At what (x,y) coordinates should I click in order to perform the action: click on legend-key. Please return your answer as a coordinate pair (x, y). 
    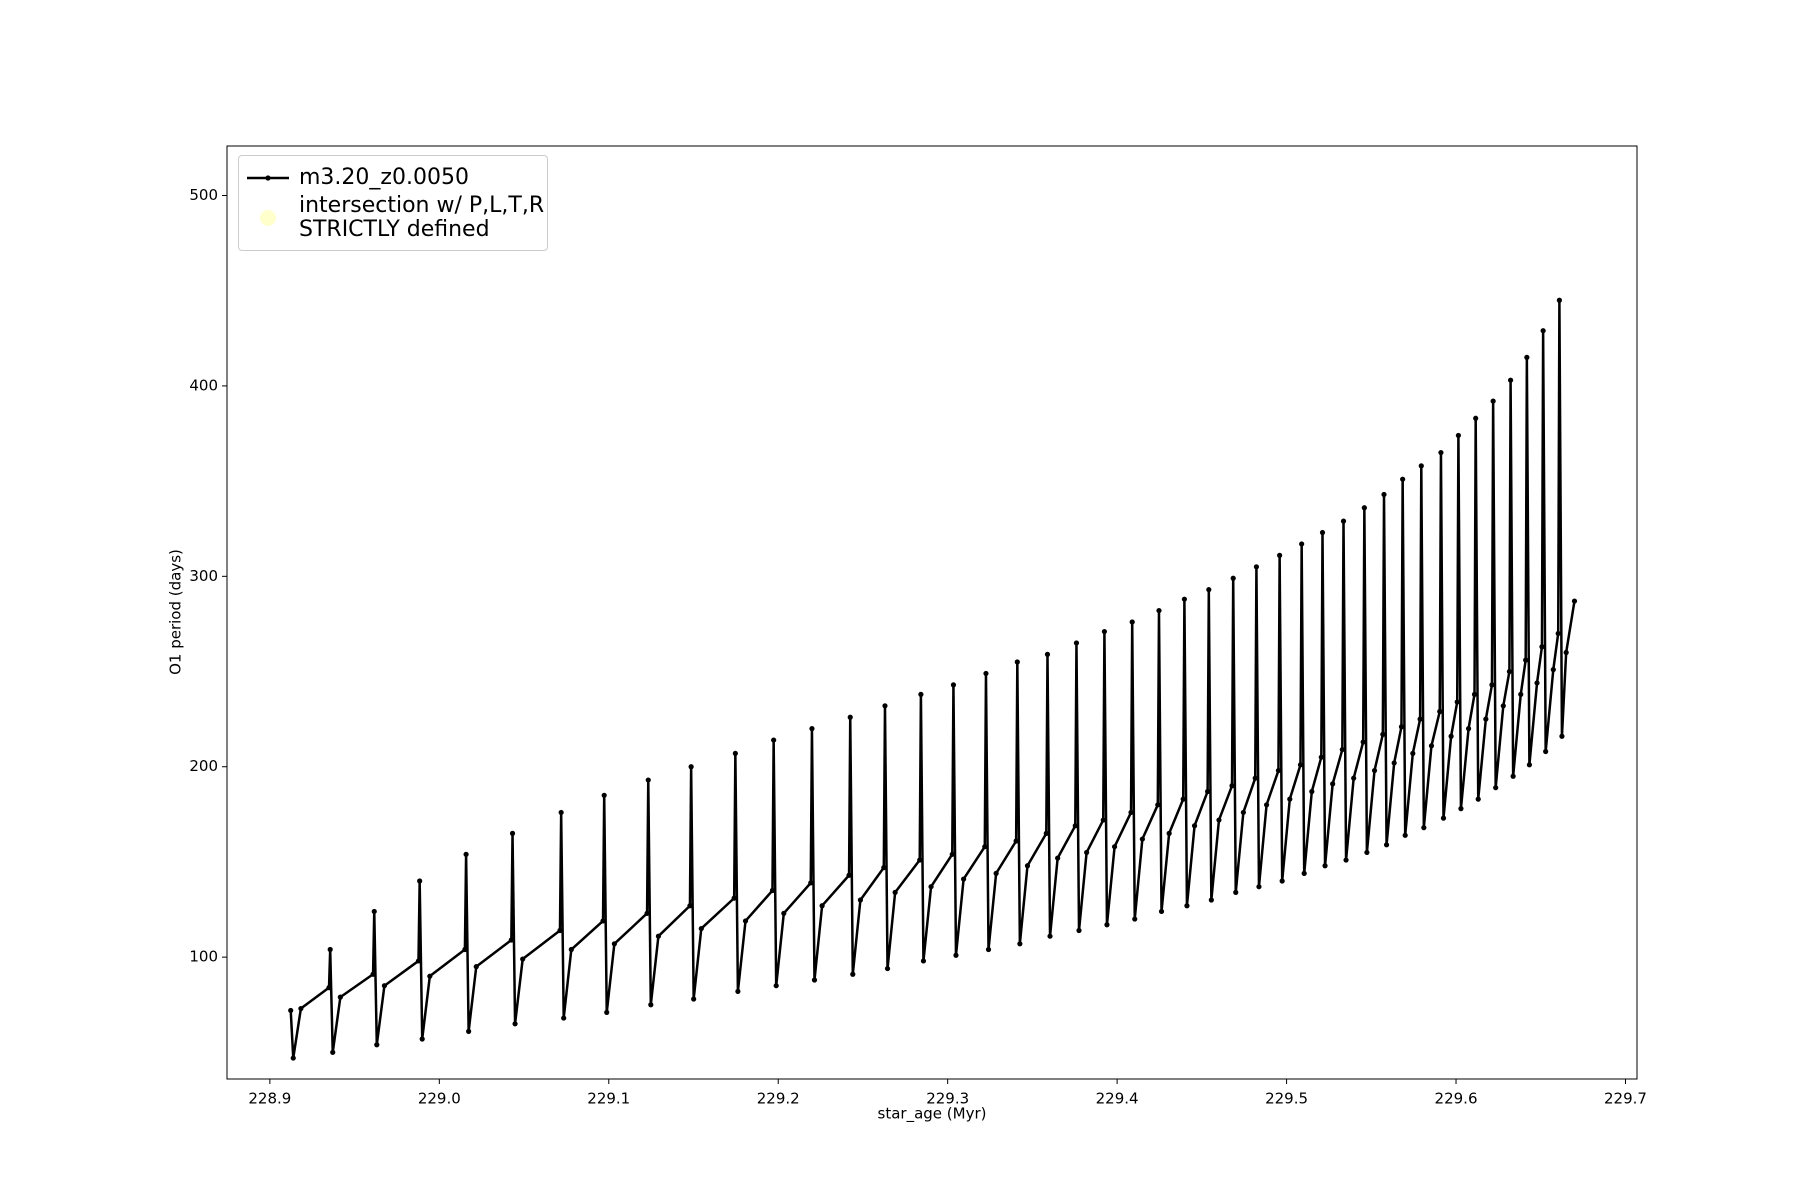
    Looking at the image, I should click on (268, 218).